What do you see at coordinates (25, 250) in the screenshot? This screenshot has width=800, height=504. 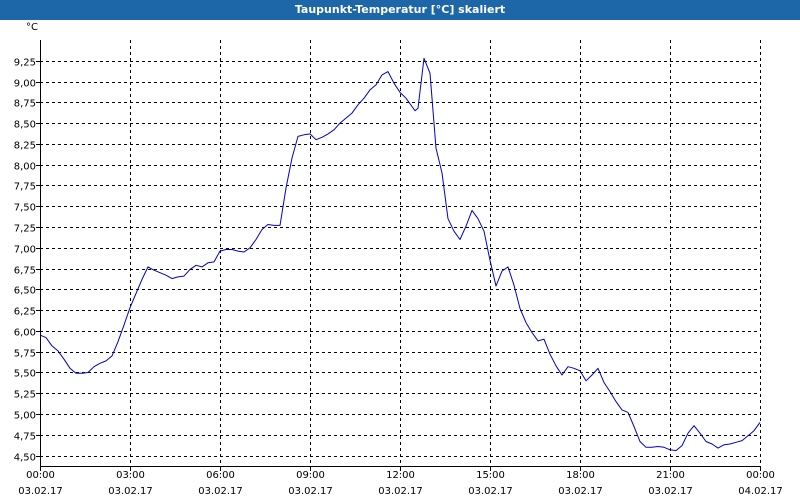 I see `y-tick-label: 7,00` at bounding box center [25, 250].